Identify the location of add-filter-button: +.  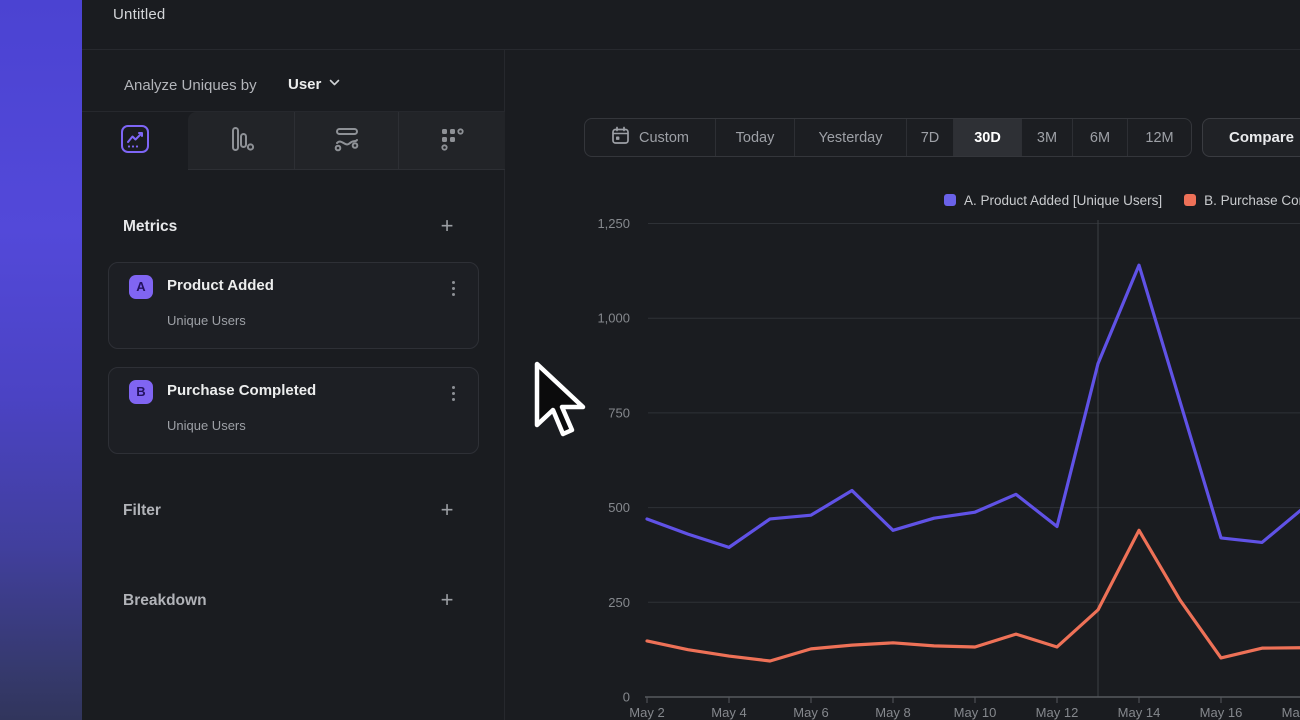
(447, 509).